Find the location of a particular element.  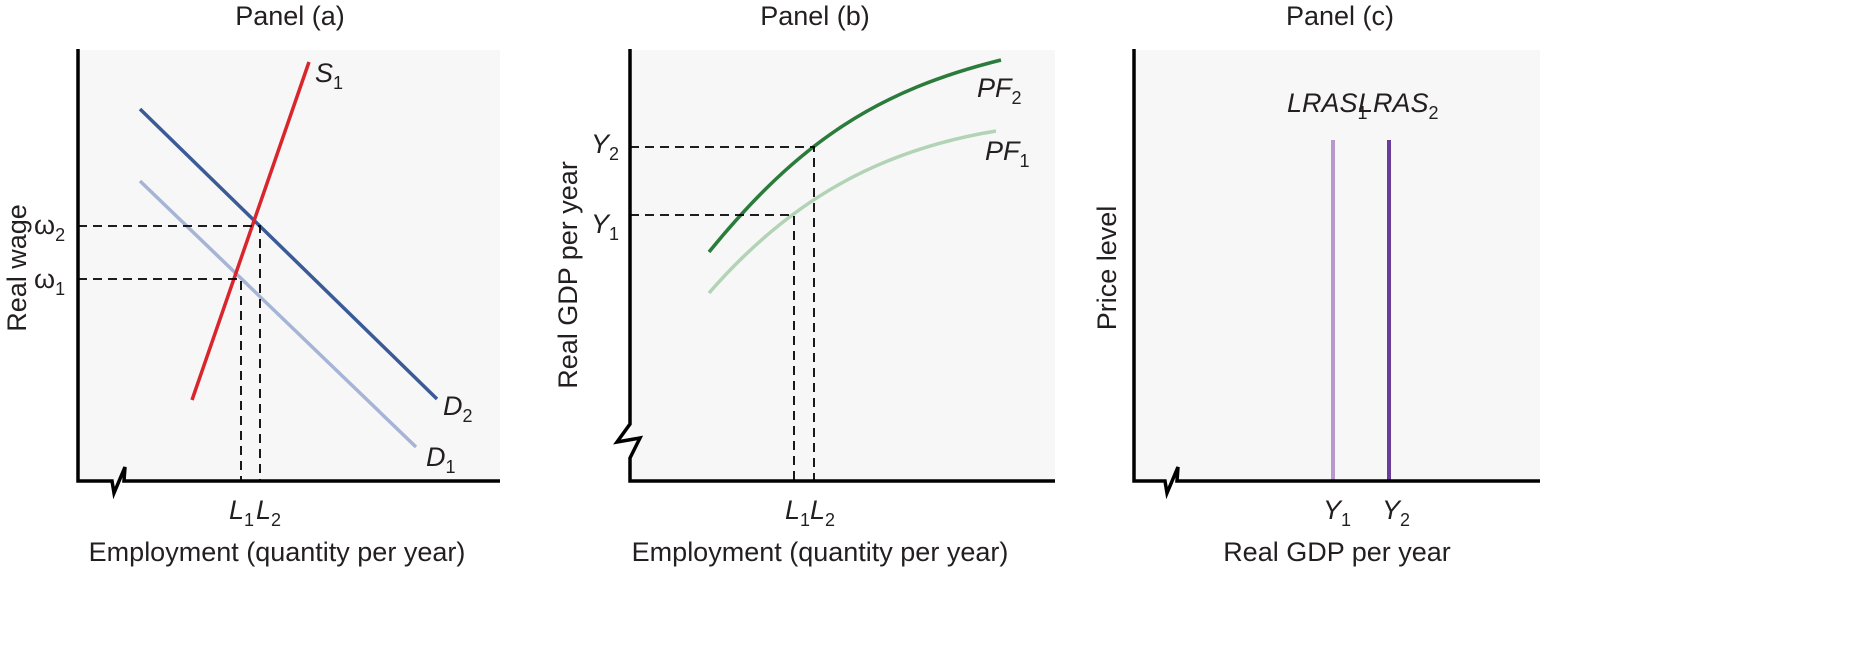

guide-omega2-l2 is located at coordinates (169, 352).